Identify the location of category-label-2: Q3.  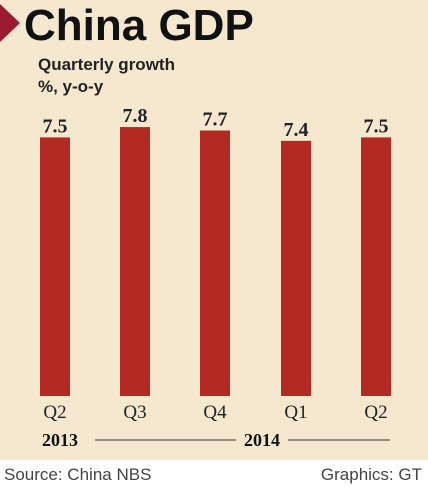
(134, 412).